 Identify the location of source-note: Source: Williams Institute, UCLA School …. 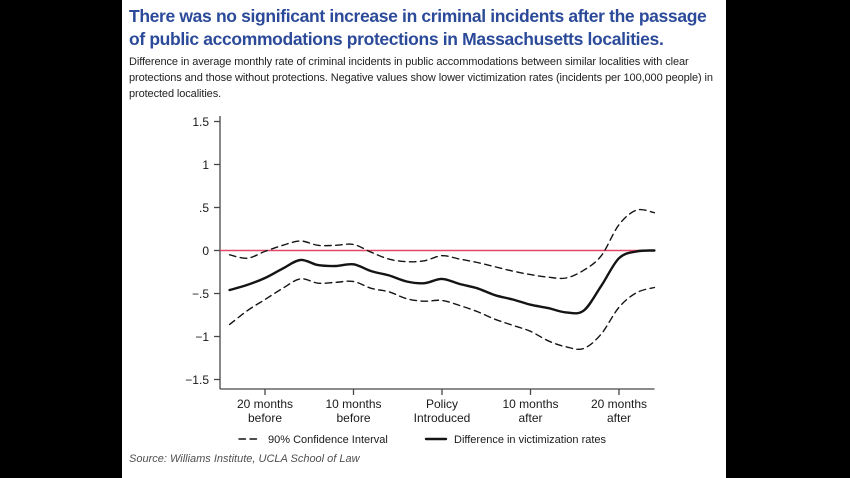
(244, 459).